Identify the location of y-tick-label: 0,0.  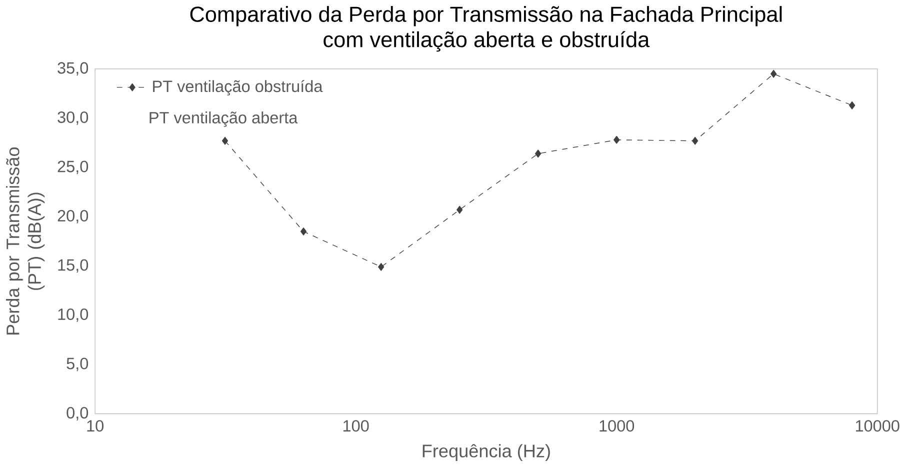
(77, 413).